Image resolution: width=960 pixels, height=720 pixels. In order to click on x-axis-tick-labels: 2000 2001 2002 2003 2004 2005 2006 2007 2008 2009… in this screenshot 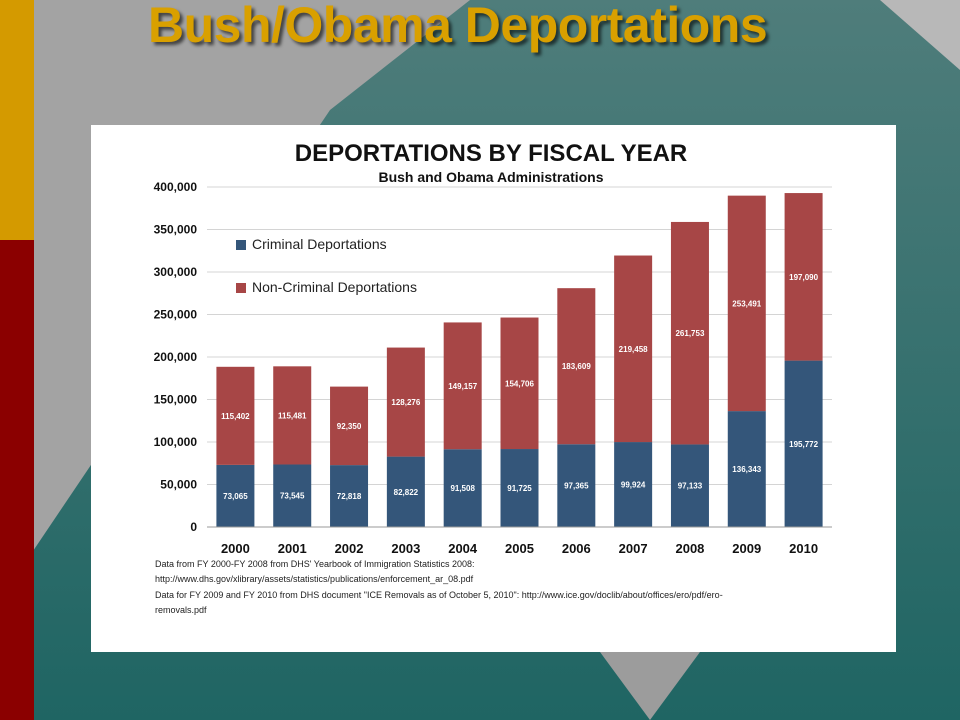, I will do `click(519, 548)`.